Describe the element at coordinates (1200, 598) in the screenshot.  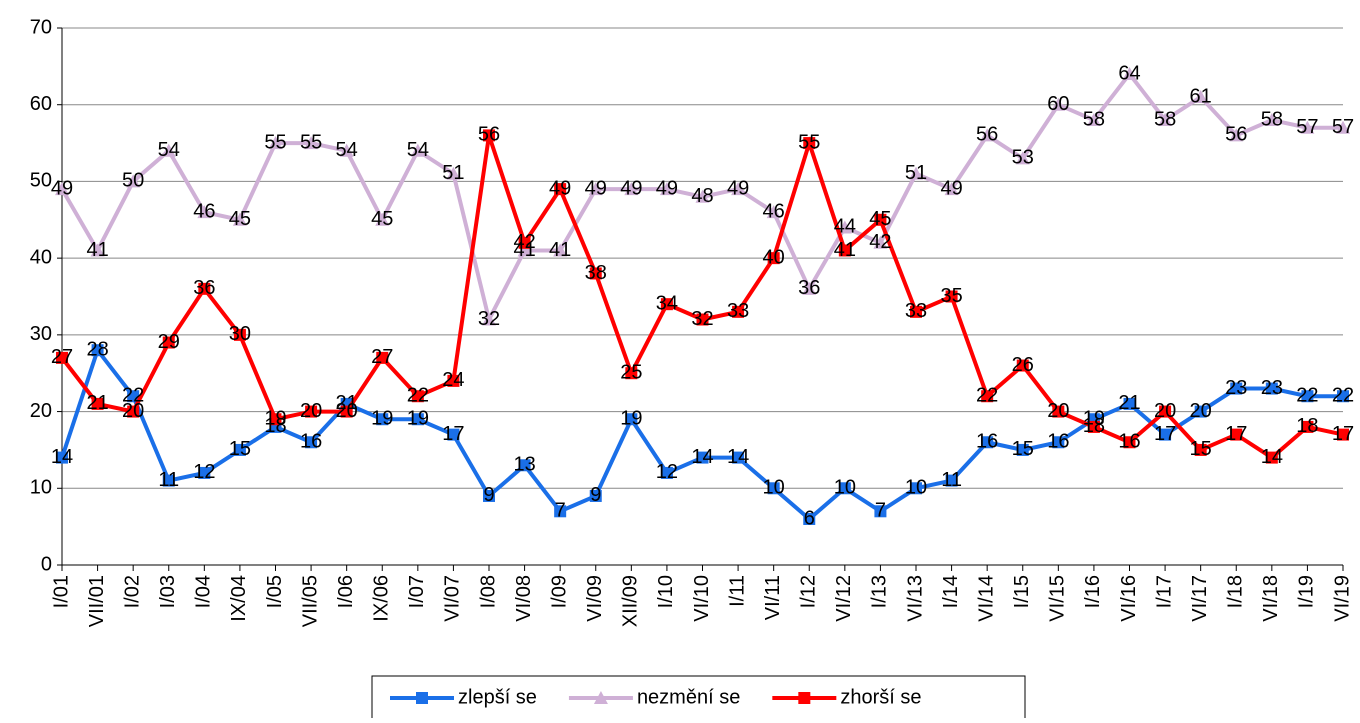
I see `x-tick-label: VI/17` at that location.